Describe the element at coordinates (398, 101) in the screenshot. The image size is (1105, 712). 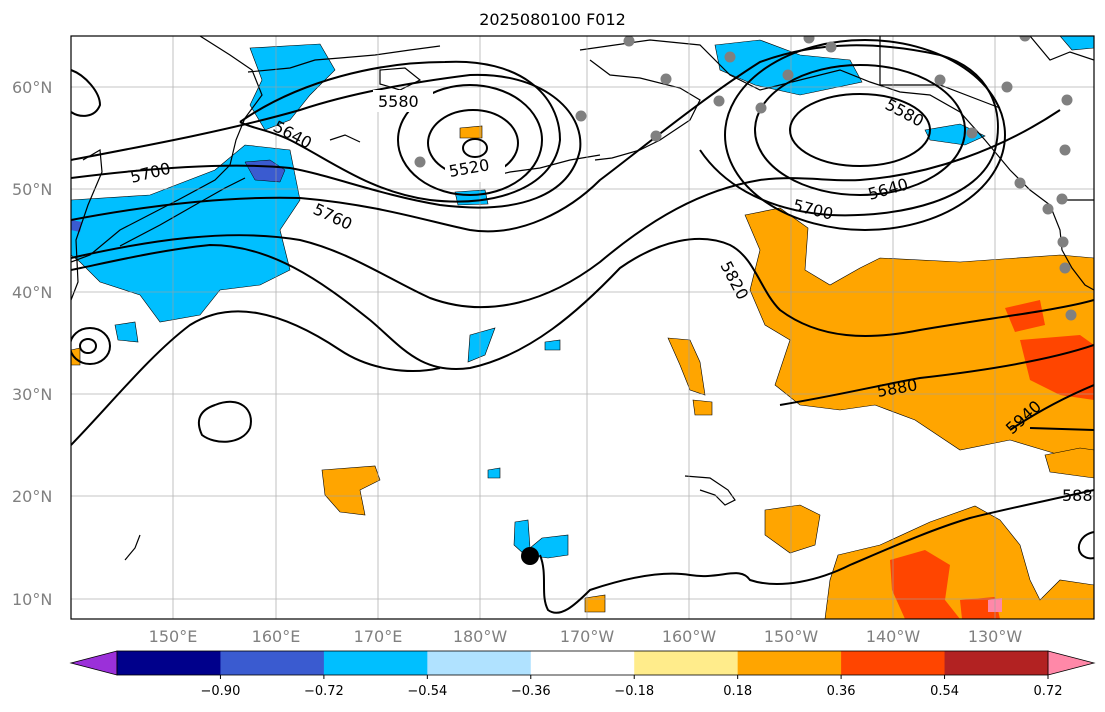
I see `contour-label: 5580` at that location.